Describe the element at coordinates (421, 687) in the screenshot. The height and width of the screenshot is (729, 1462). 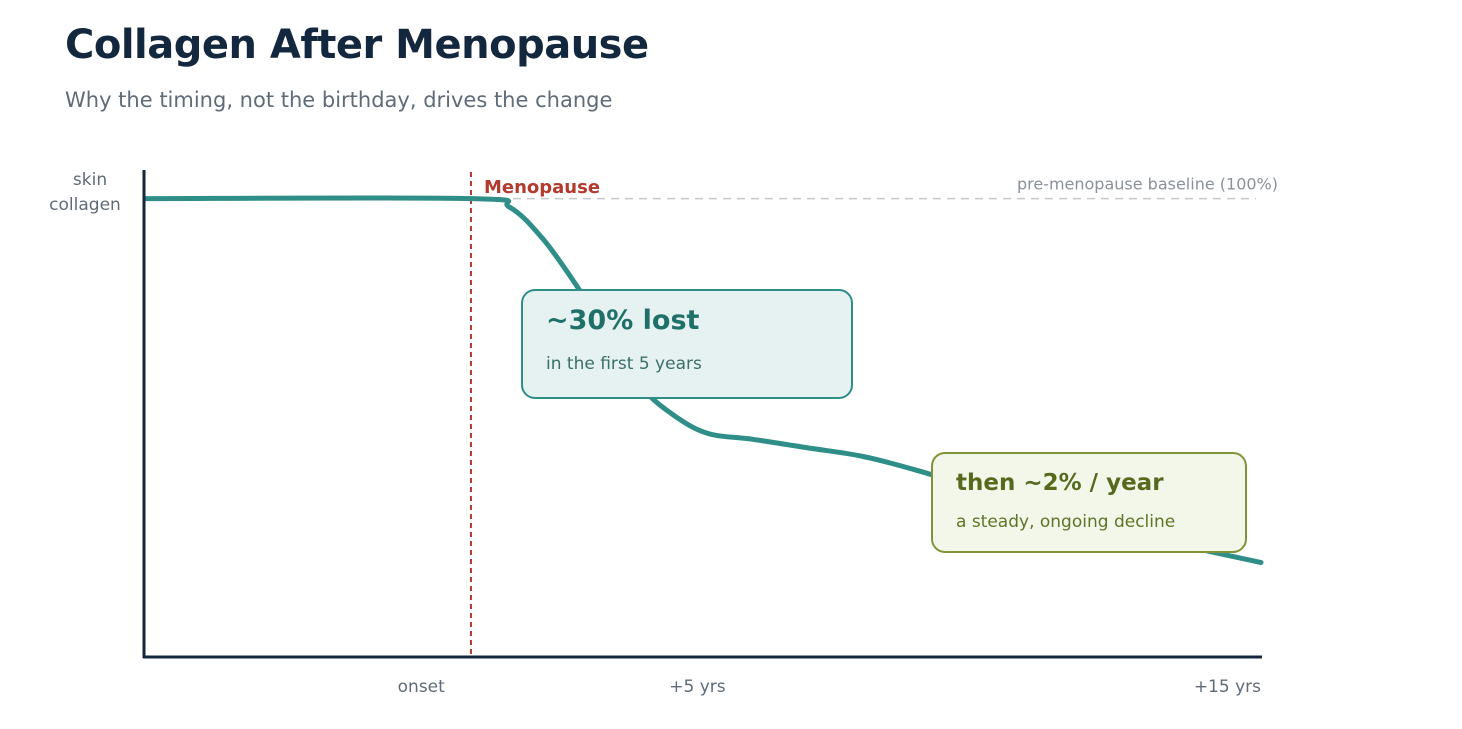
I see `x-tick-label: onset` at that location.